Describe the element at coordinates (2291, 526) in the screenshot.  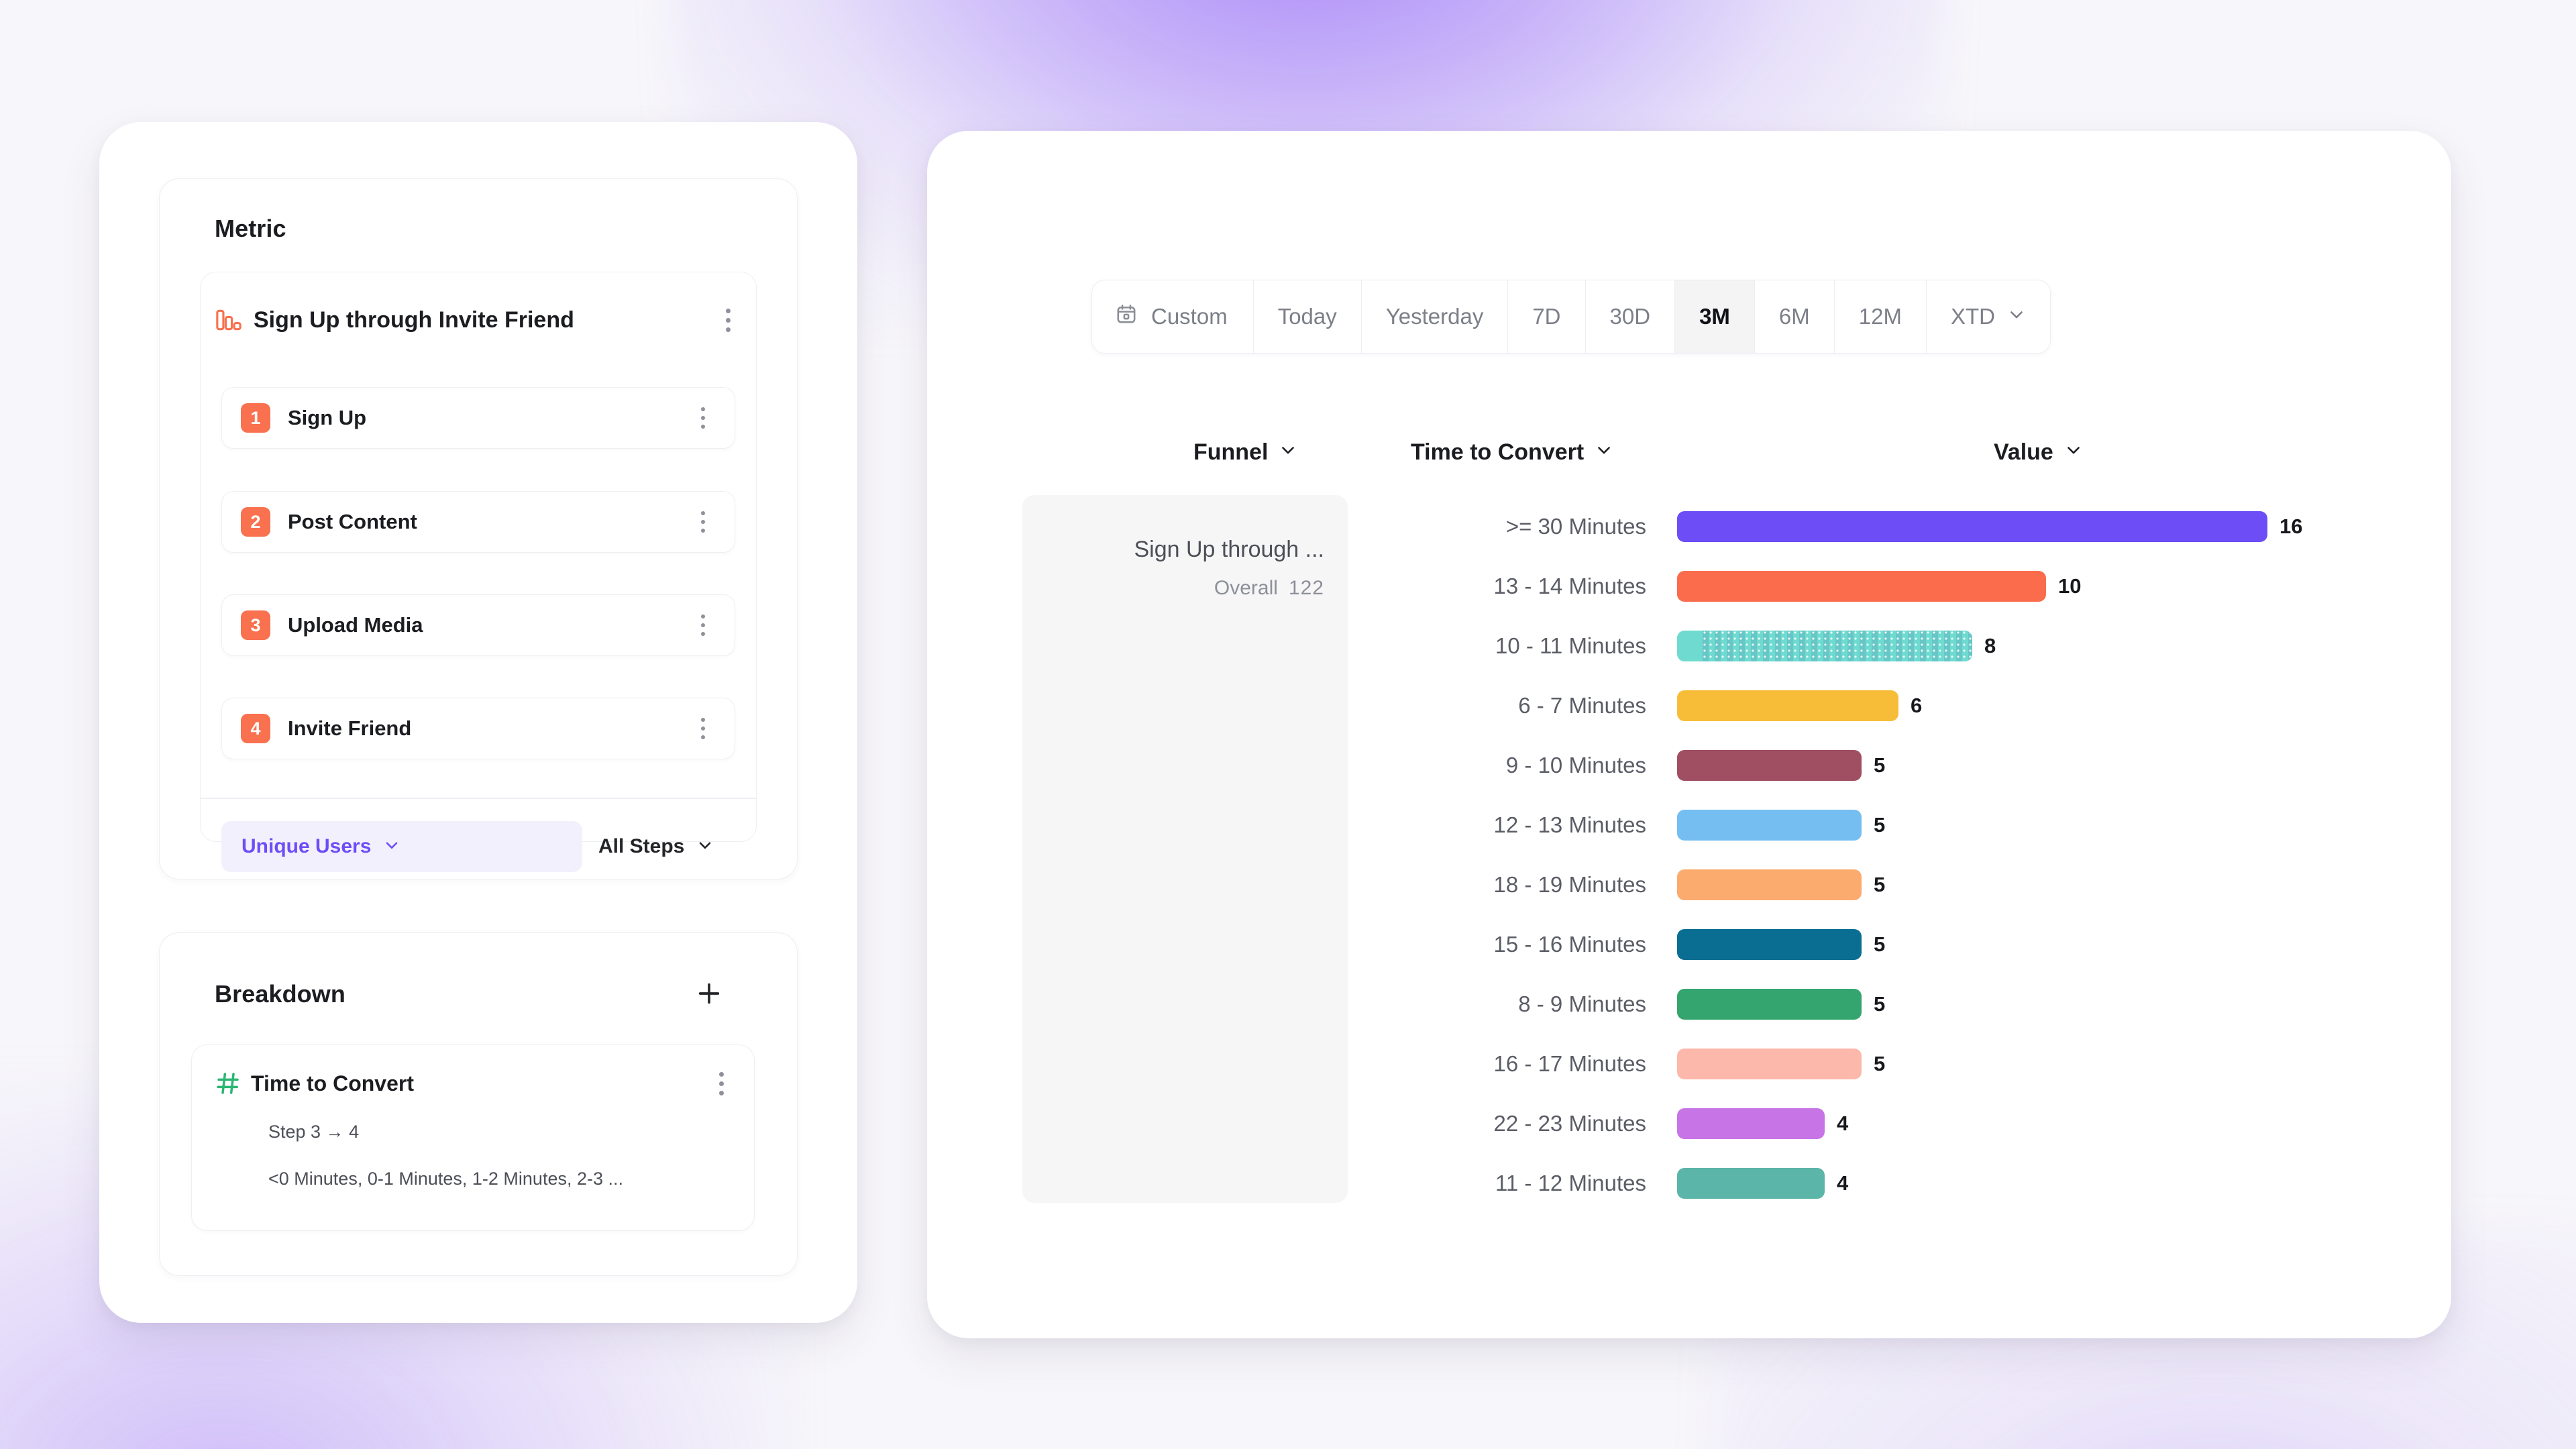
I see `bar-value-label: 16` at that location.